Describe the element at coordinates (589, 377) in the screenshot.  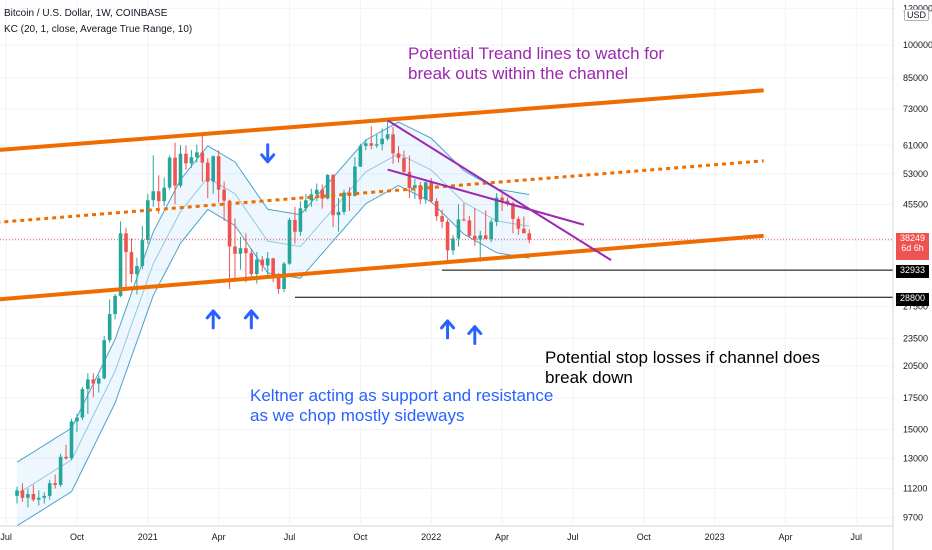
I see `stop-losses-annotation-line2: break down` at that location.